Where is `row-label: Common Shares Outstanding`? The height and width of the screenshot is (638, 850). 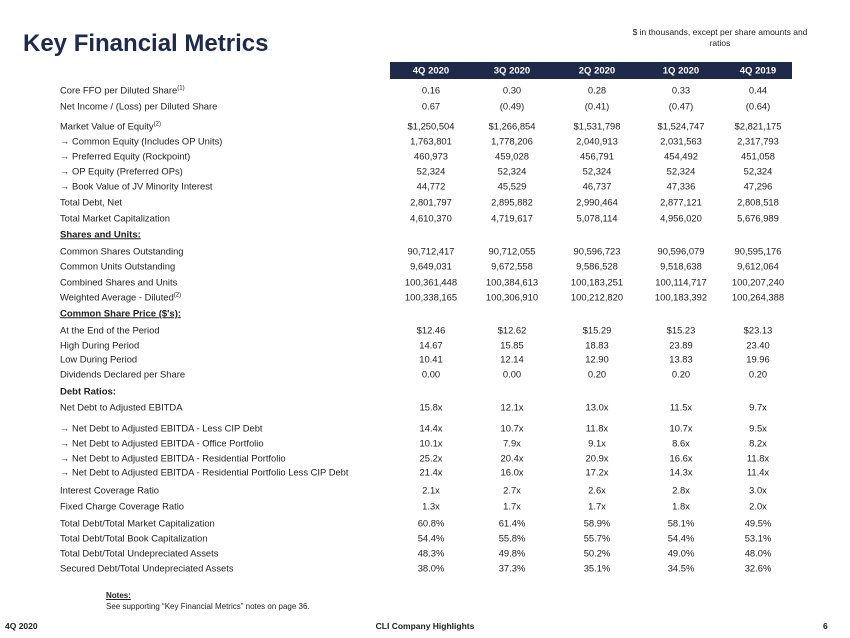 row-label: Common Shares Outstanding is located at coordinates (122, 250).